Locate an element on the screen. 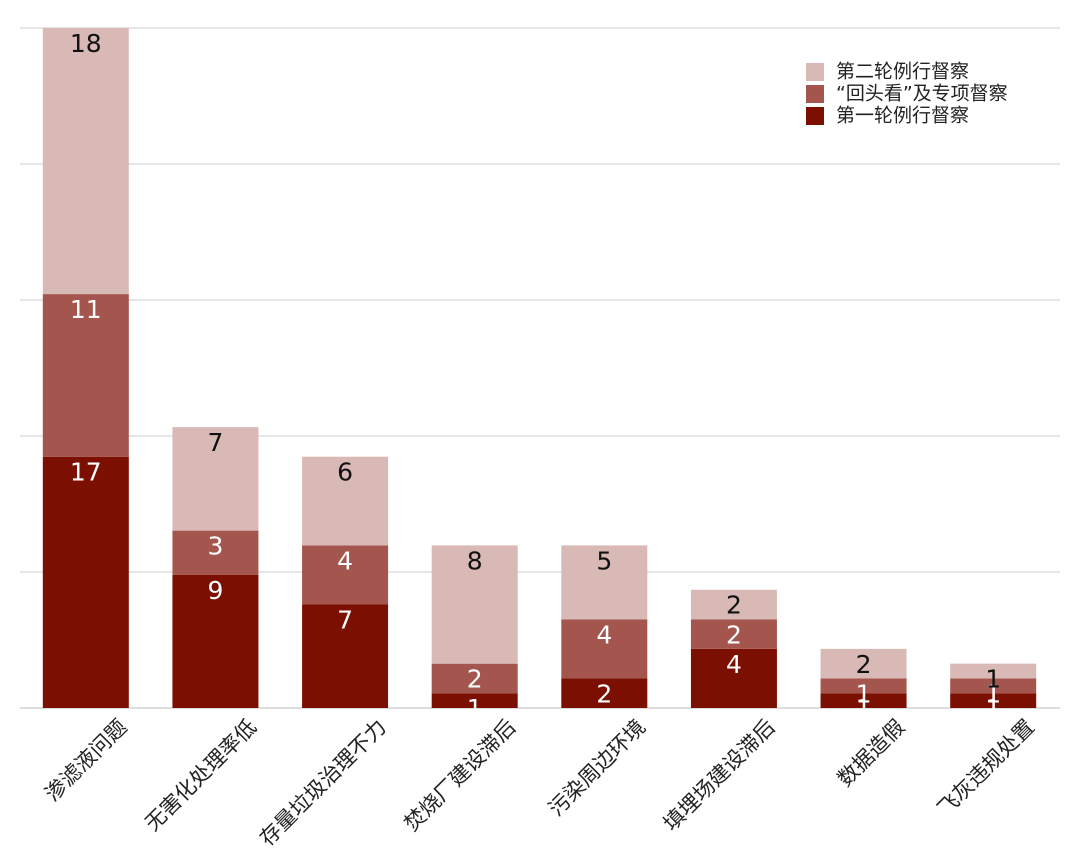 The height and width of the screenshot is (864, 1080). legend-label: 第二轮例行督察 is located at coordinates (902, 72).